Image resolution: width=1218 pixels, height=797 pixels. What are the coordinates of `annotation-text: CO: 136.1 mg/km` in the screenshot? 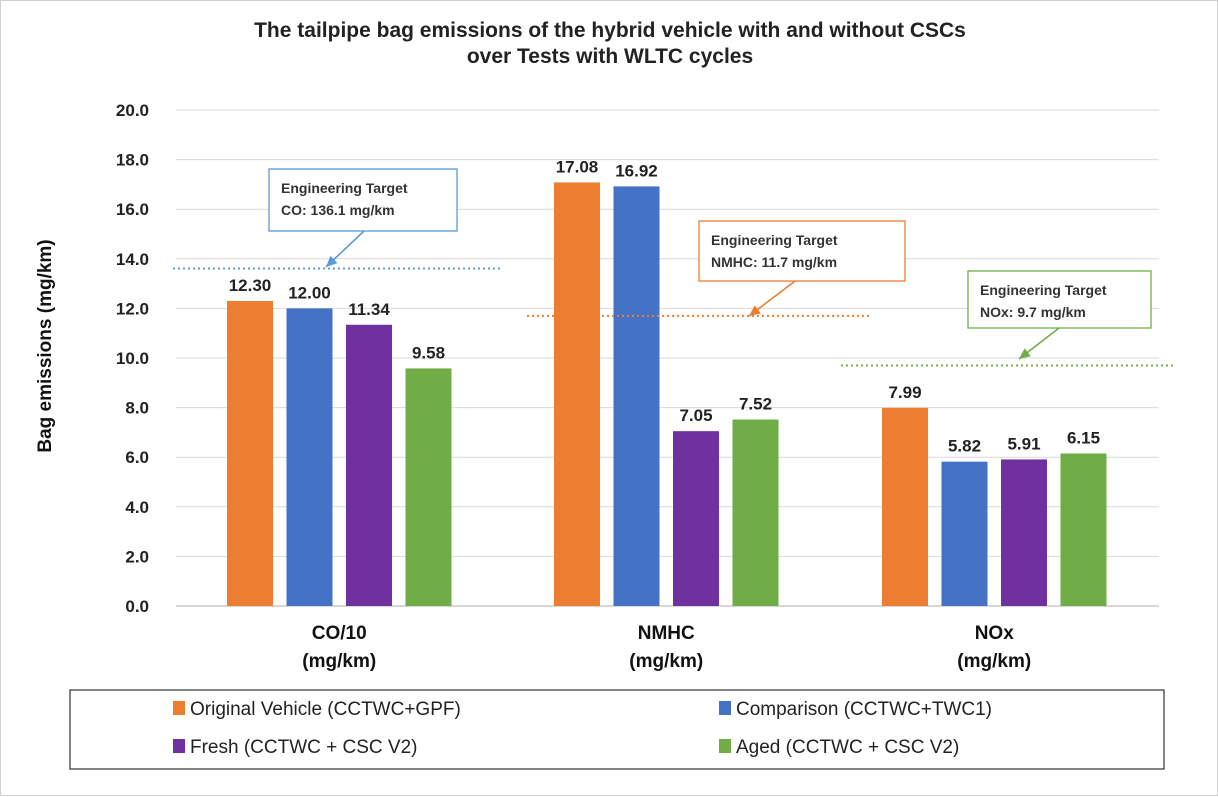 It's located at (338, 210).